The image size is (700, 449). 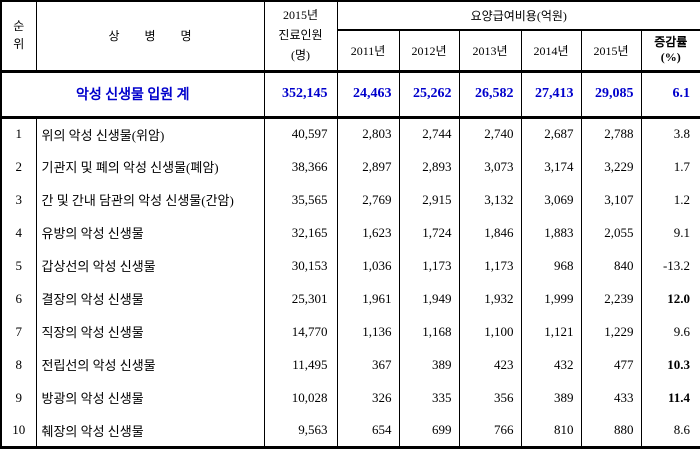 I want to click on rank-column-header: 순 위, so click(x=18, y=37).